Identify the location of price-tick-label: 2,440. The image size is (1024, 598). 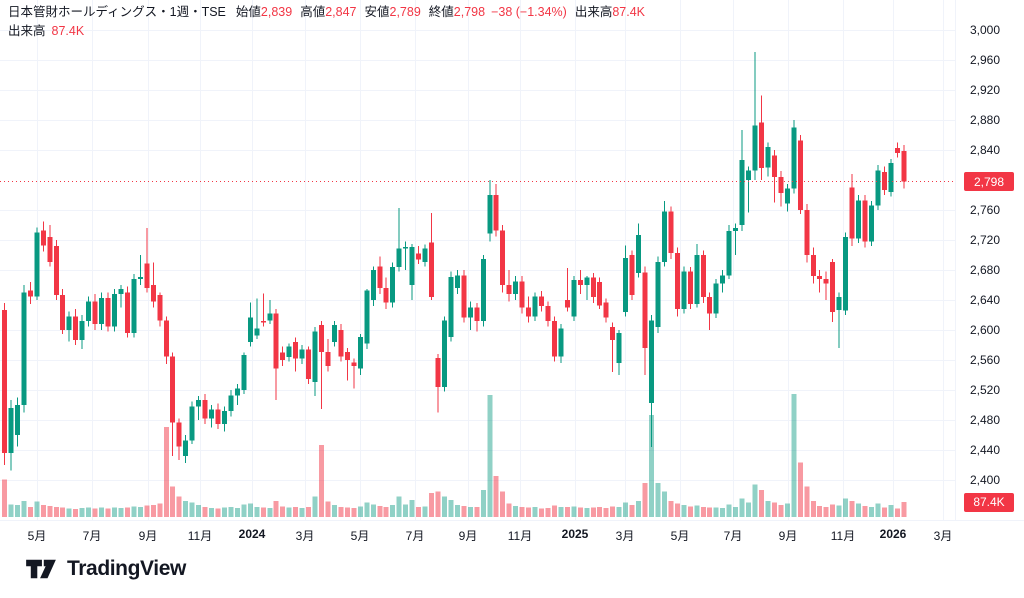
(985, 450).